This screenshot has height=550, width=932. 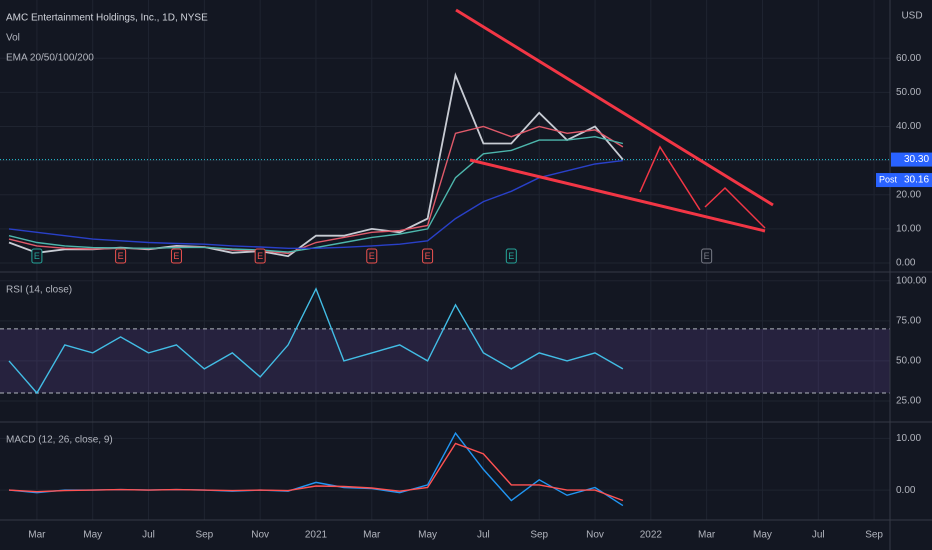 I want to click on y-tick-label: 25.00, so click(x=908, y=401).